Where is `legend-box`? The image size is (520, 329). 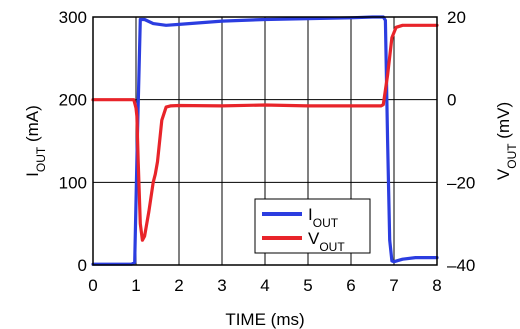 legend-box is located at coordinates (312, 226).